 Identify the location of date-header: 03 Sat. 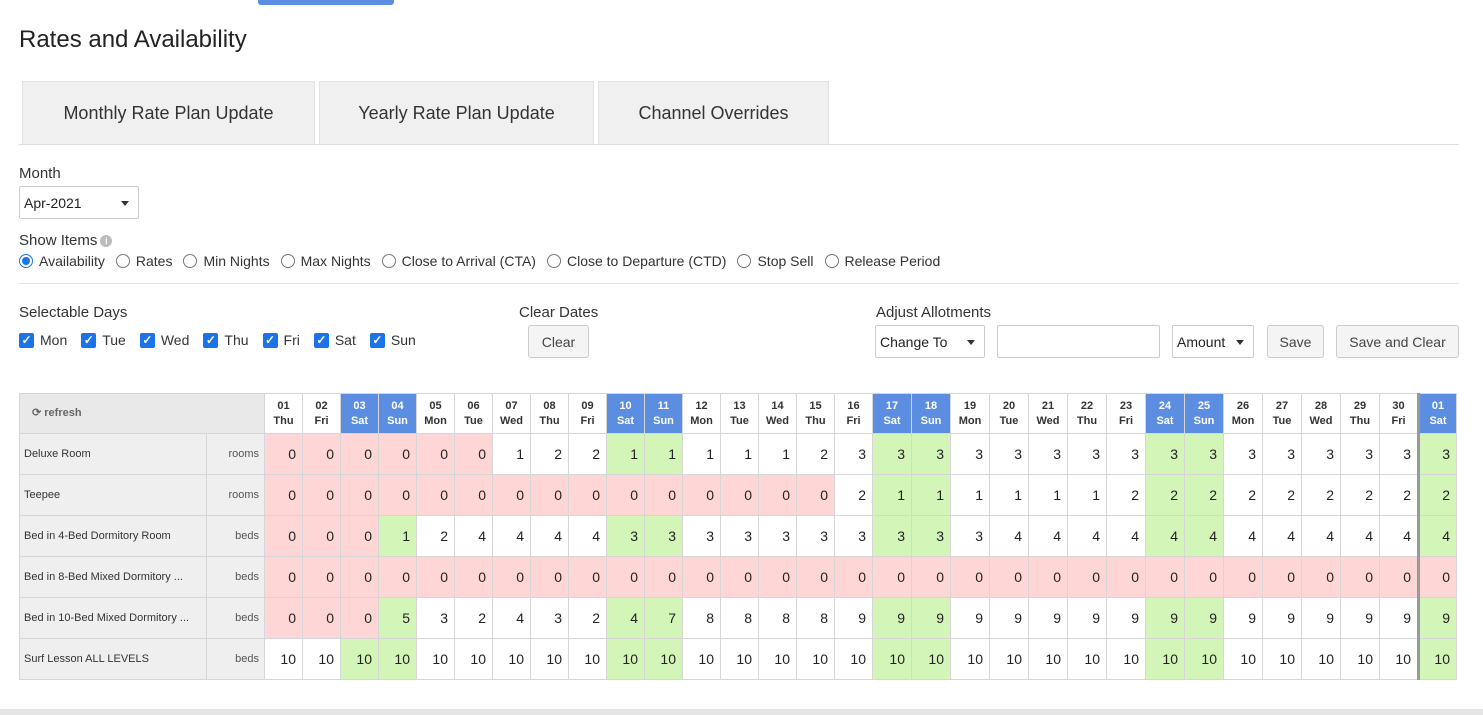
(359, 413).